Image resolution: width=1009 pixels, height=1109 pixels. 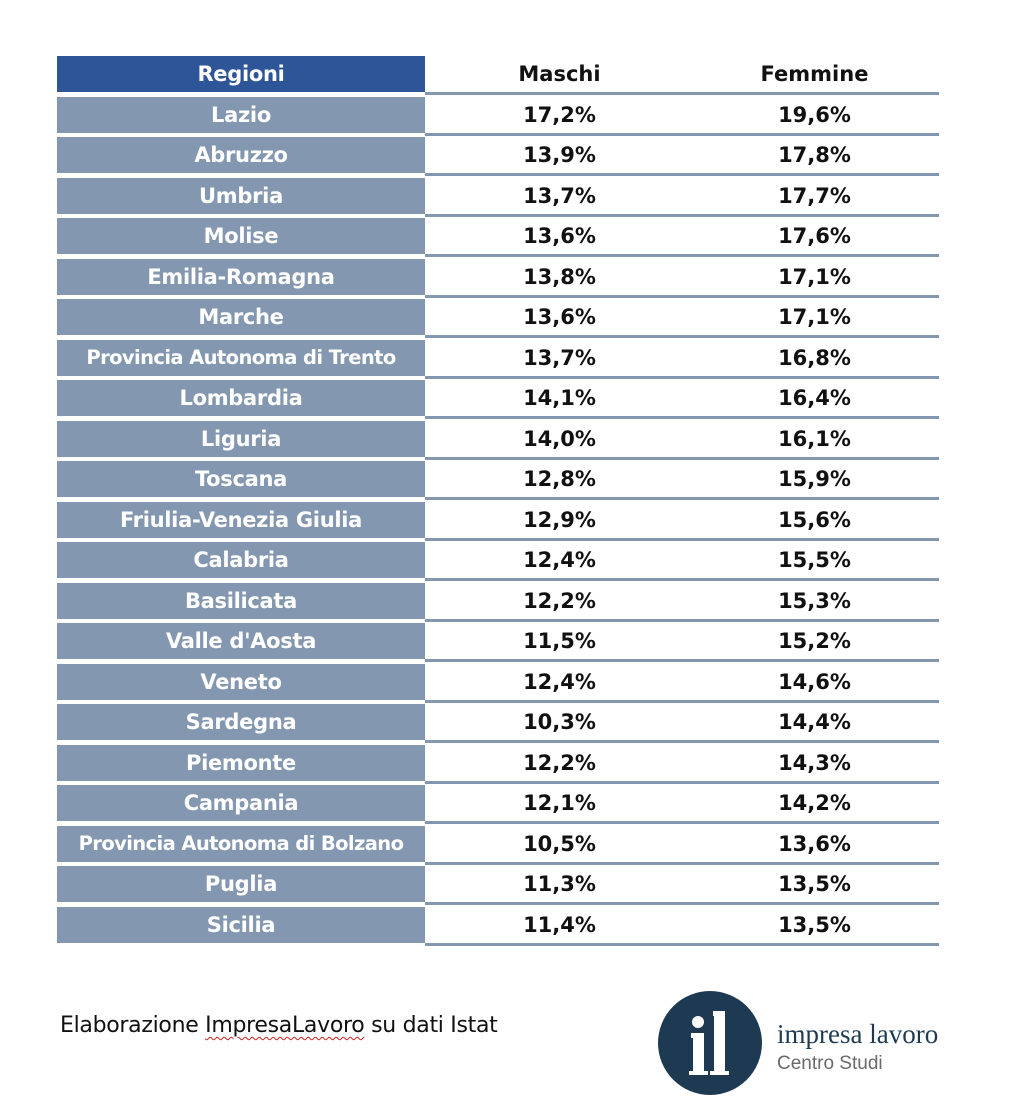 I want to click on region-cell: Valle d'Aosta, so click(x=241, y=641).